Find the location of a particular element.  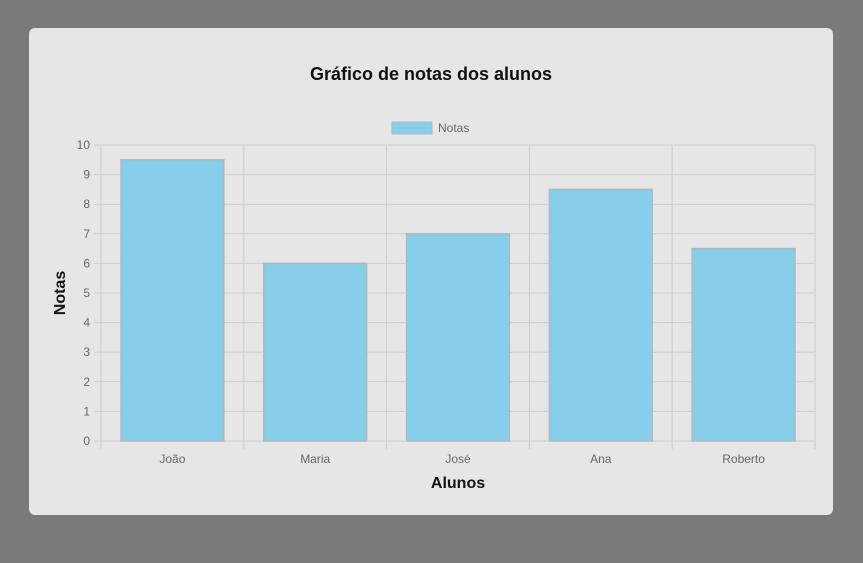

y-tick-label: 2 is located at coordinates (86, 382).